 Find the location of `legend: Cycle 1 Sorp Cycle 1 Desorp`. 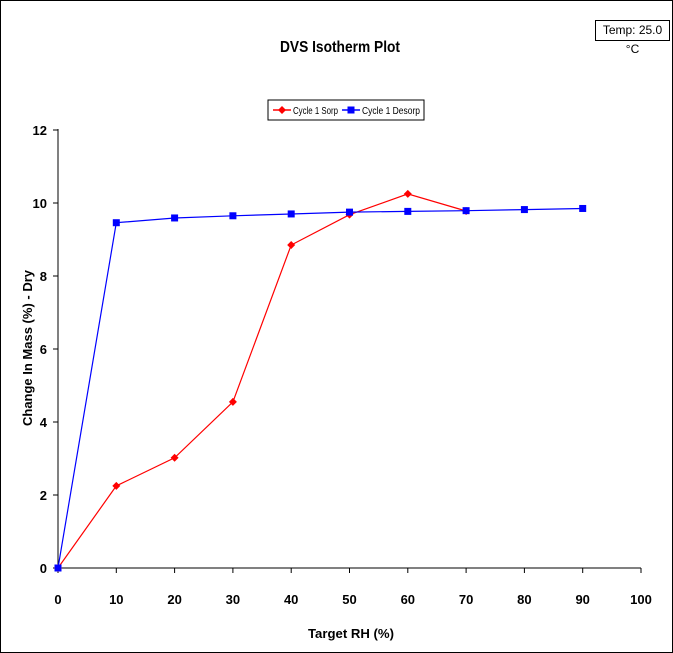

legend: Cycle 1 Sorp Cycle 1 Desorp is located at coordinates (346, 110).